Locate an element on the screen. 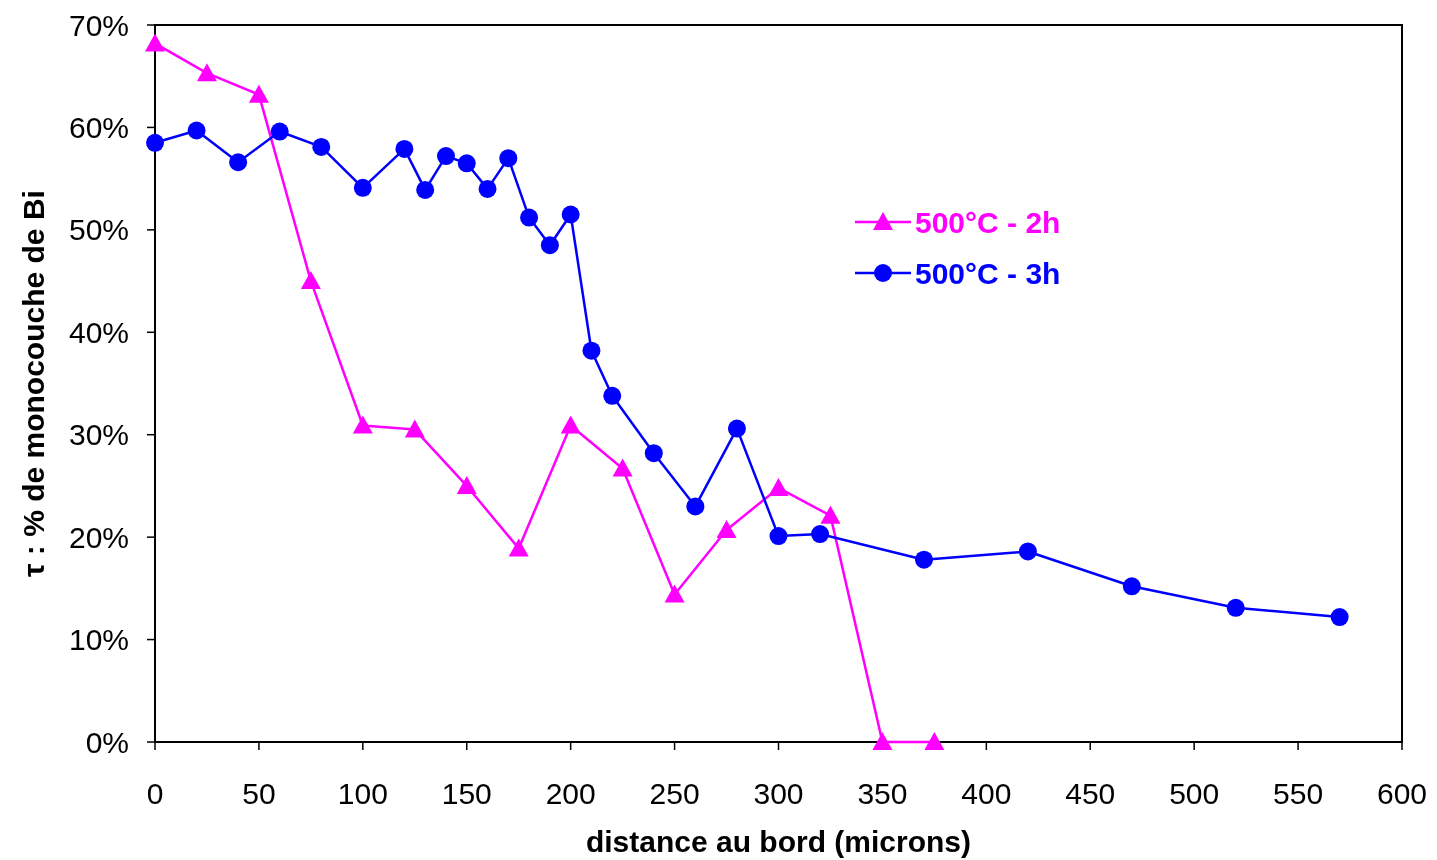  x-tick-label: 500 is located at coordinates (1194, 793).